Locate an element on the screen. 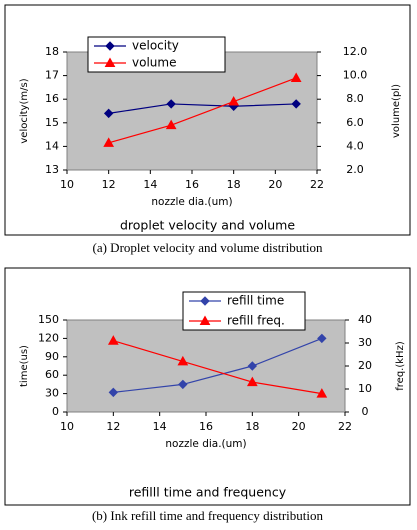 The image size is (417, 530). y2-tick-label: 2.0 is located at coordinates (355, 169).